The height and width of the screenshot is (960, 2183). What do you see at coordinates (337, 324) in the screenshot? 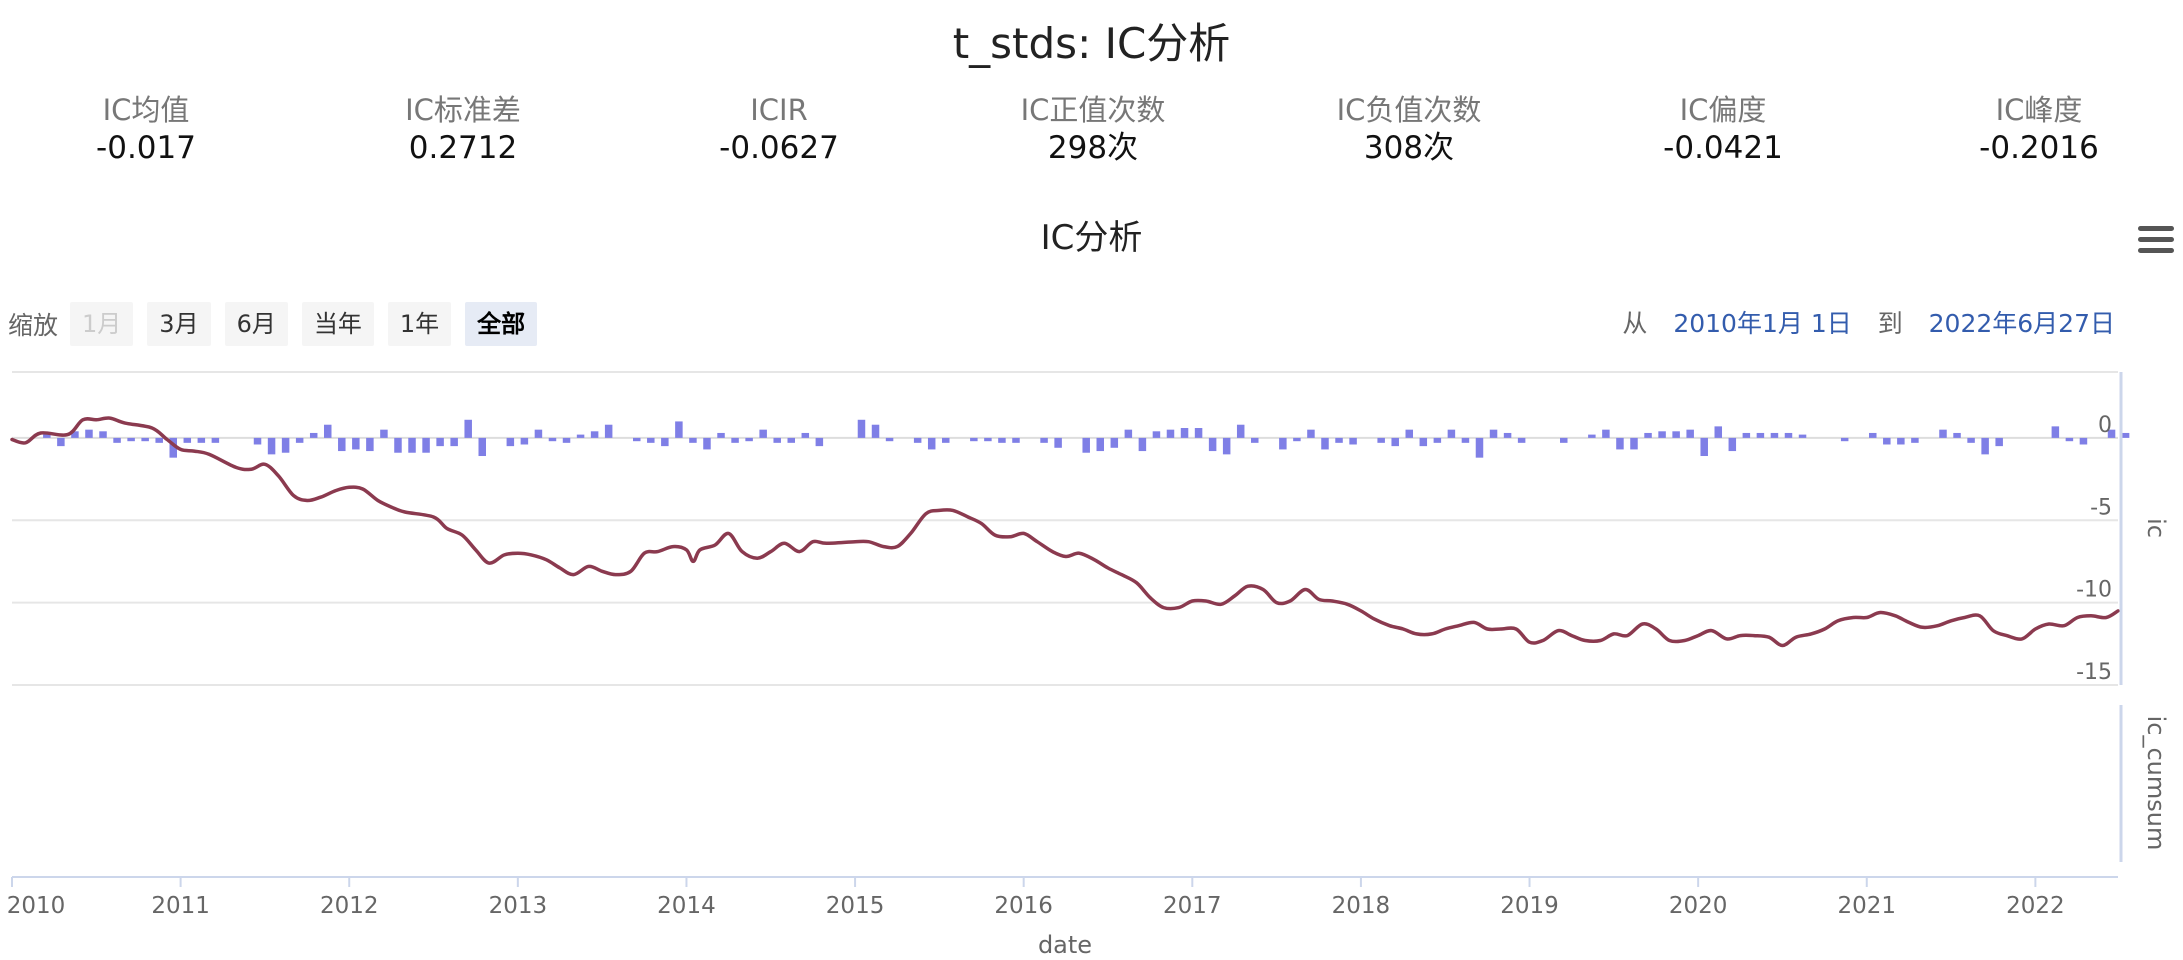
I see `zoom-ytd-button: 当年` at bounding box center [337, 324].